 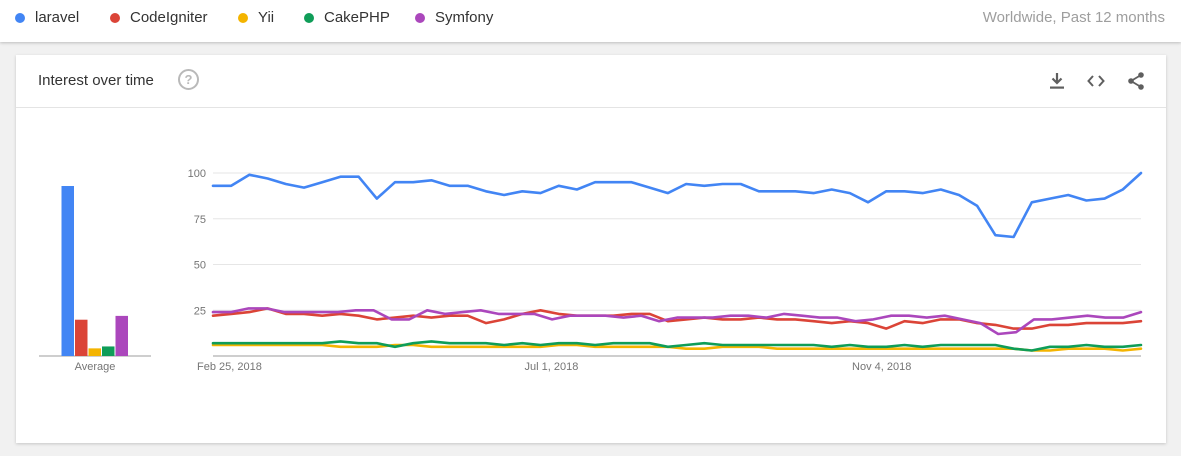 I want to click on help-circle-icon: ?, so click(x=188, y=79).